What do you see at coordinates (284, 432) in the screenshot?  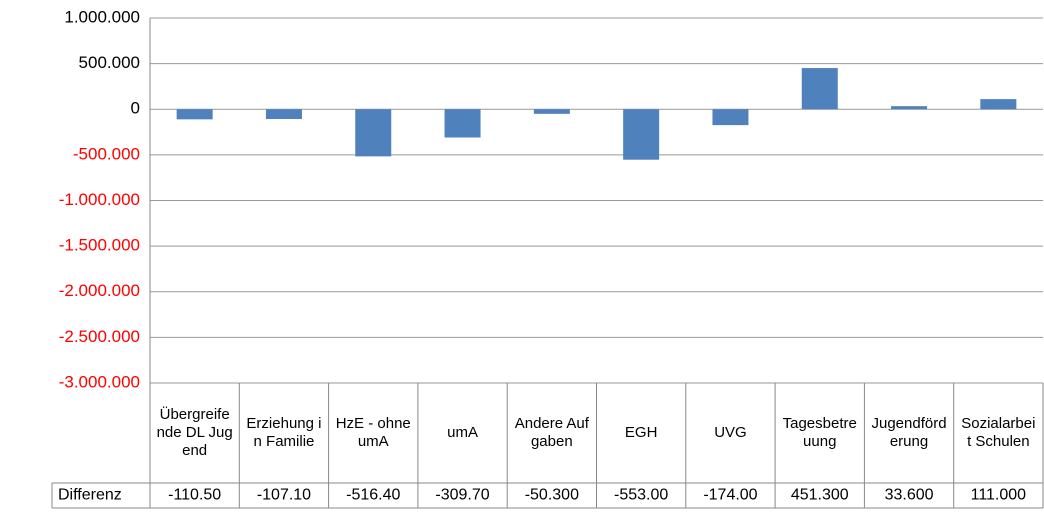 I see `x-tick-label: Erziehung in Familie` at bounding box center [284, 432].